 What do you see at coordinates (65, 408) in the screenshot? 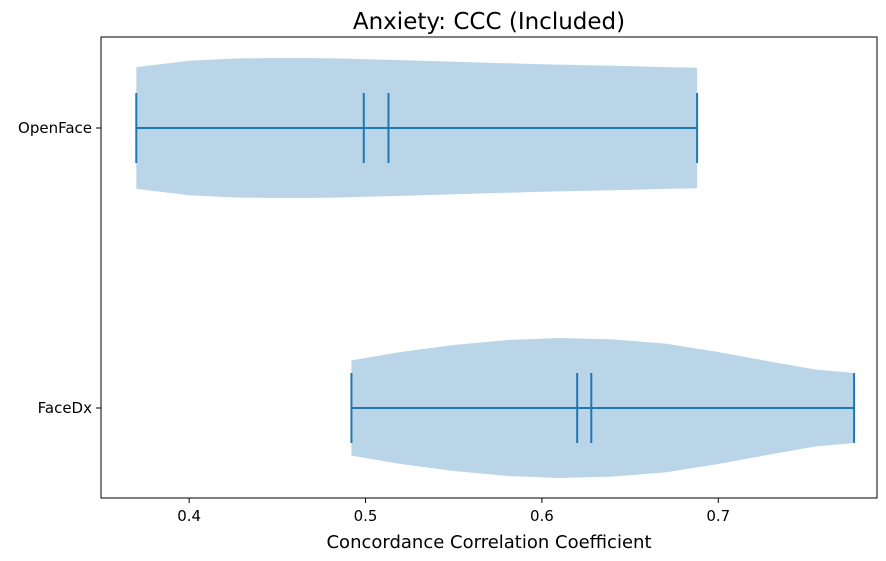
I see `y-tick-label: FaceDx` at bounding box center [65, 408].